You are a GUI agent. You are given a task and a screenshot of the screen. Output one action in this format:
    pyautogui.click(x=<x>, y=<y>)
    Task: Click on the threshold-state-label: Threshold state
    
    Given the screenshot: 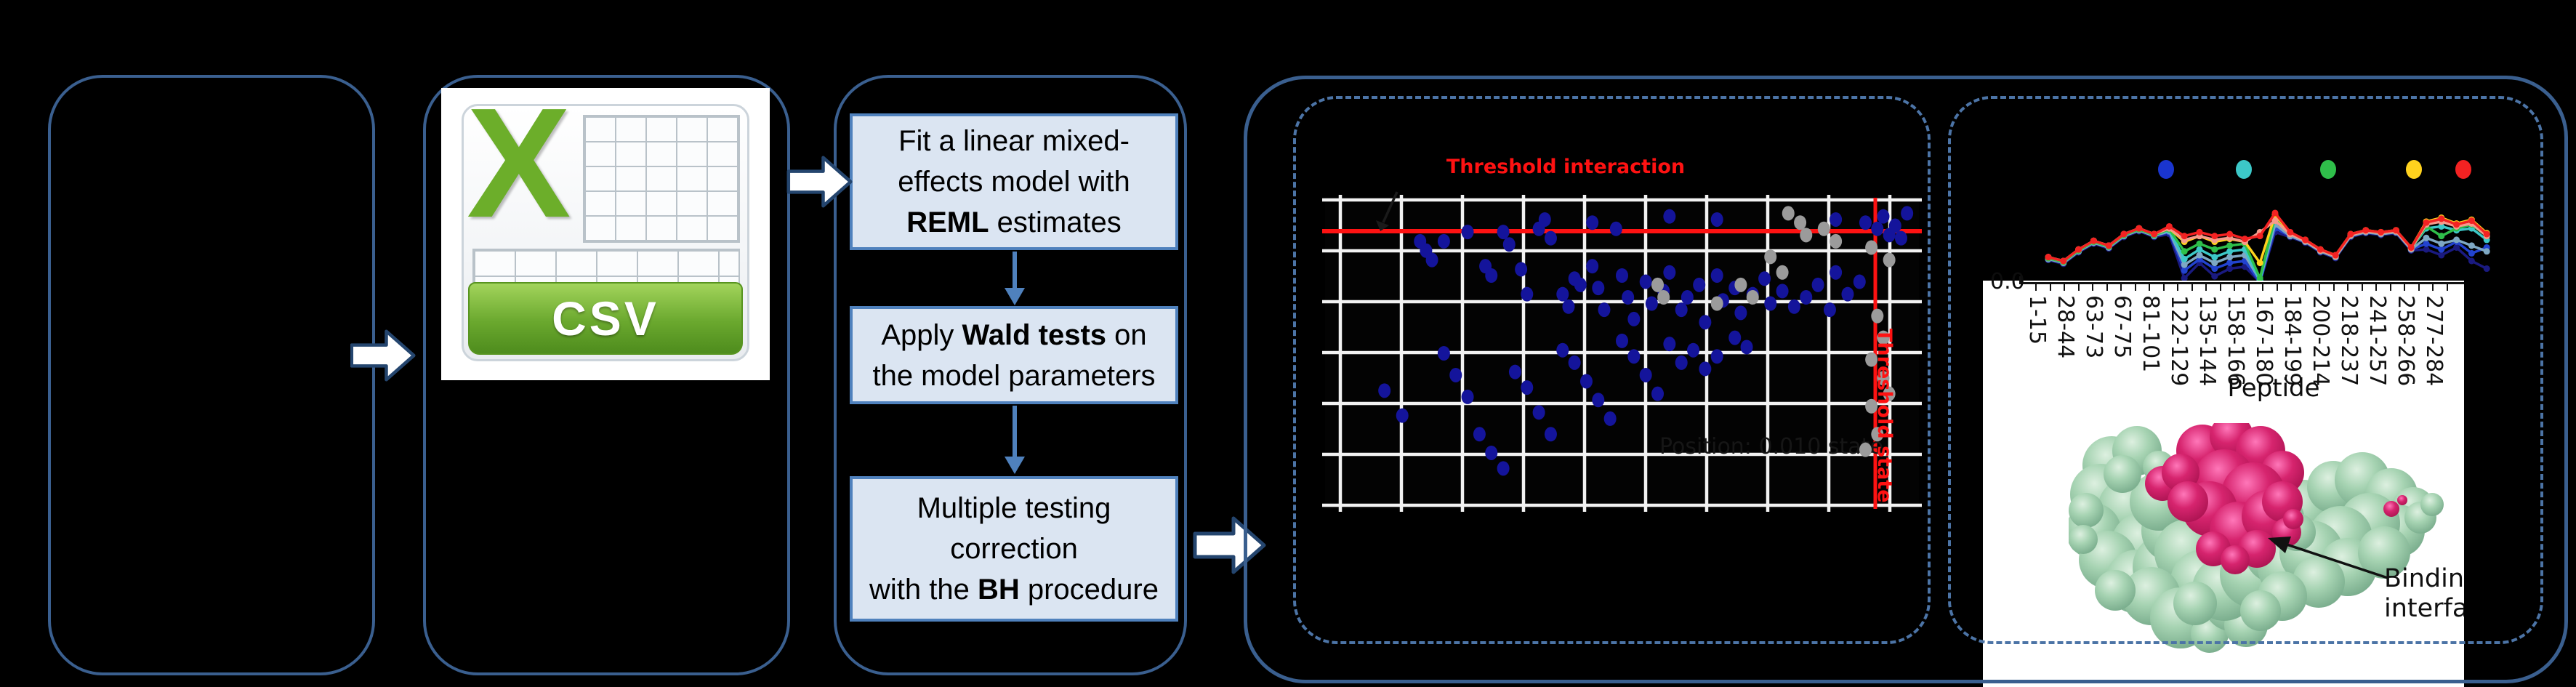 What is the action you would take?
    pyautogui.click(x=1884, y=416)
    